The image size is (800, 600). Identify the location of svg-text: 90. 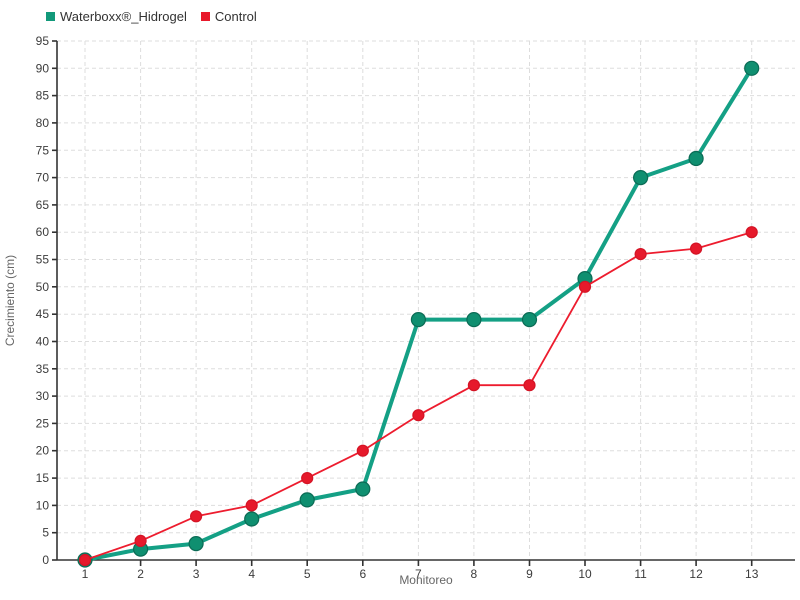
(43, 68).